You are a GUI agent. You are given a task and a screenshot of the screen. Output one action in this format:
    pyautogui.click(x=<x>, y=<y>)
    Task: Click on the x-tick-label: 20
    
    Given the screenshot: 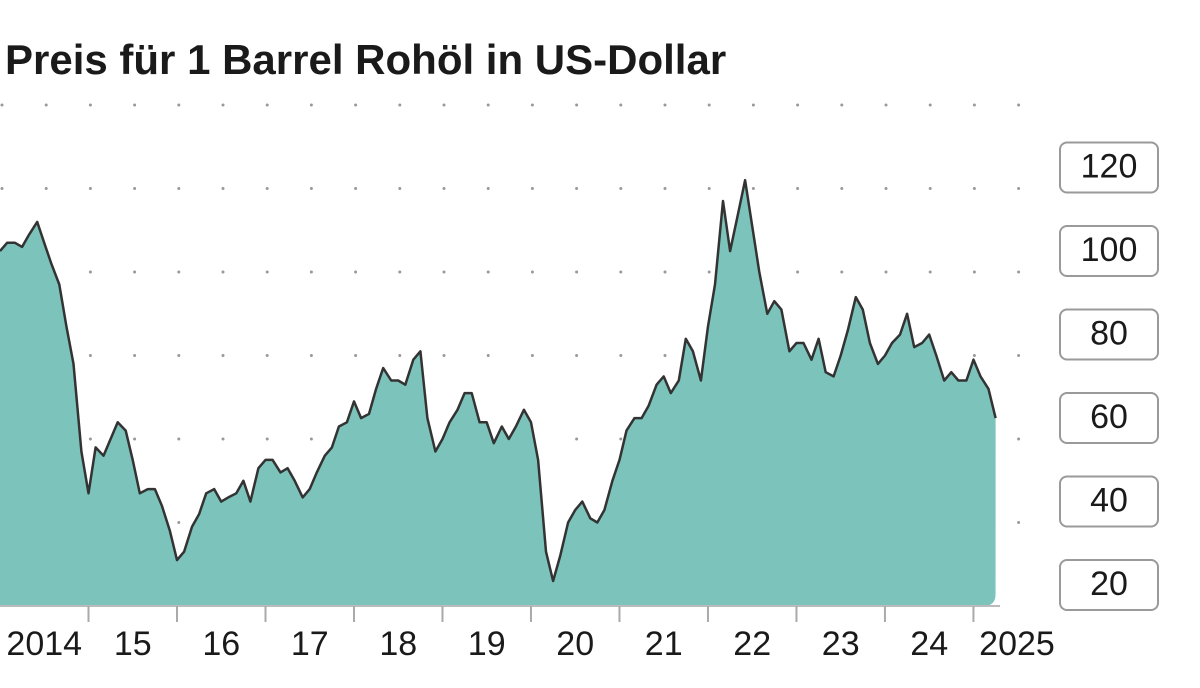 What is the action you would take?
    pyautogui.click(x=575, y=644)
    